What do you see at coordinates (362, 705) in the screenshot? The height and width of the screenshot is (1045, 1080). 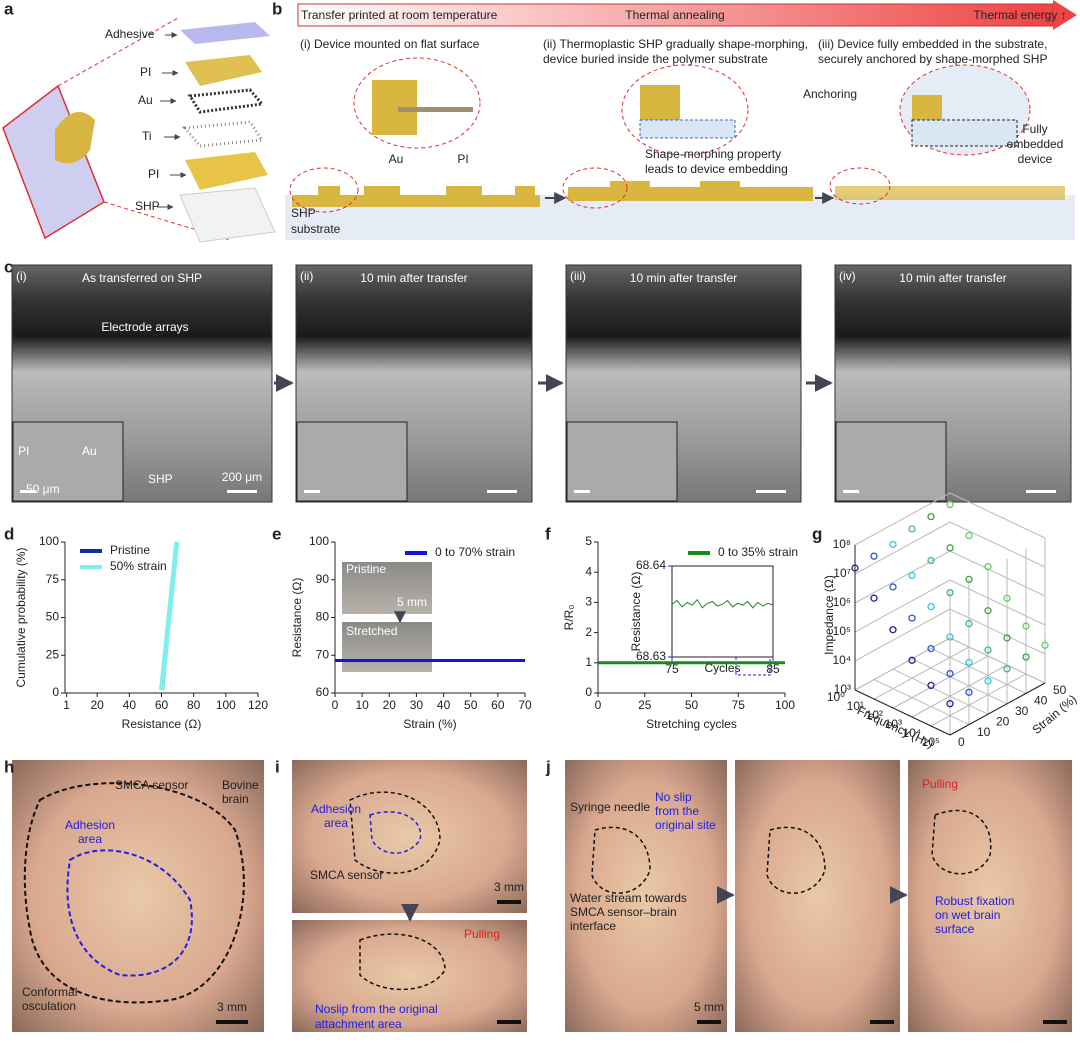 I see `x-tick-label: 10` at bounding box center [362, 705].